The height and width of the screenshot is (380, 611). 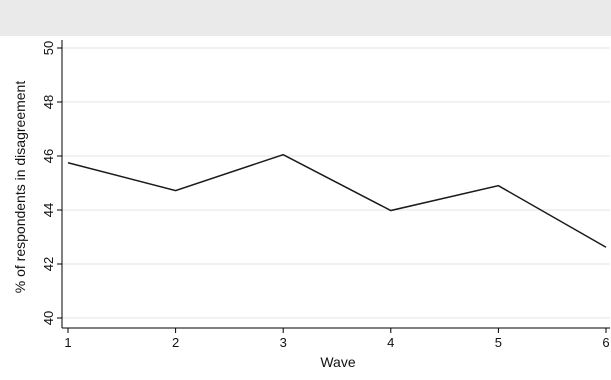 I want to click on y-tick-label: 44, so click(x=48, y=210).